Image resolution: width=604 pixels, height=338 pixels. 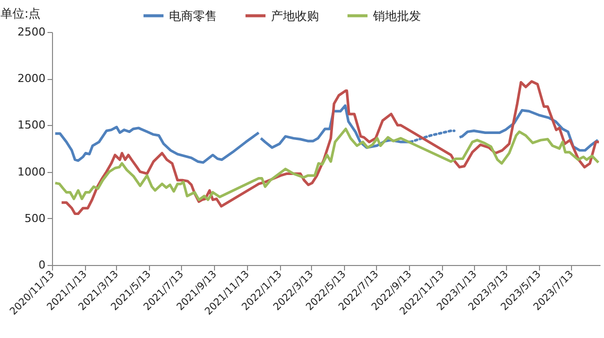 I want to click on legend-label: 产地收购, so click(x=295, y=15).